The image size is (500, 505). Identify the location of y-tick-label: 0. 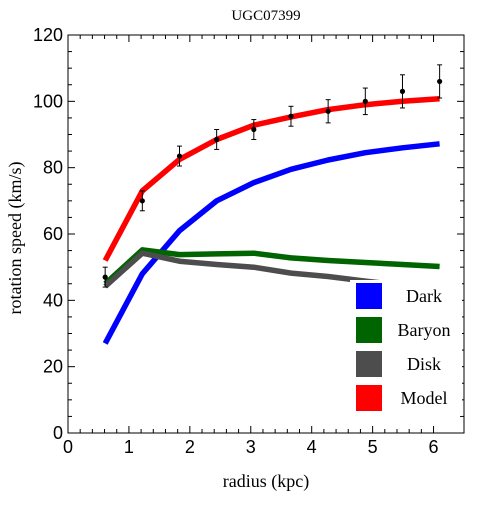
(58, 433).